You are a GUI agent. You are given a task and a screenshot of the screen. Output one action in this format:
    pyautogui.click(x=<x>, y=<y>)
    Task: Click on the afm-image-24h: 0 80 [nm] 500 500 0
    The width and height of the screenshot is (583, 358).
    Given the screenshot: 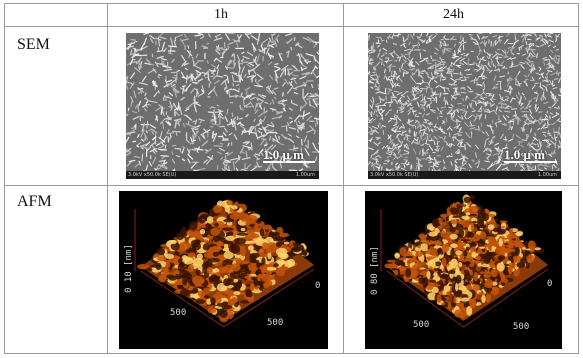 What is the action you would take?
    pyautogui.click(x=463, y=270)
    